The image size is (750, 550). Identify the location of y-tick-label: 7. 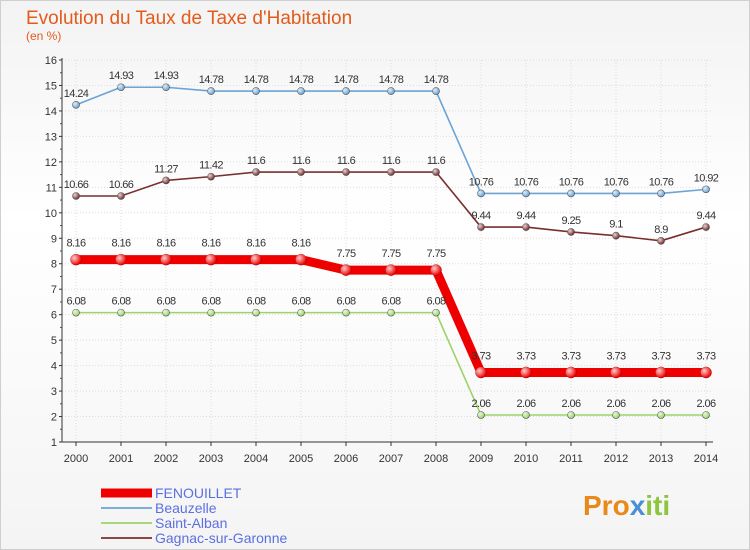
(54, 290).